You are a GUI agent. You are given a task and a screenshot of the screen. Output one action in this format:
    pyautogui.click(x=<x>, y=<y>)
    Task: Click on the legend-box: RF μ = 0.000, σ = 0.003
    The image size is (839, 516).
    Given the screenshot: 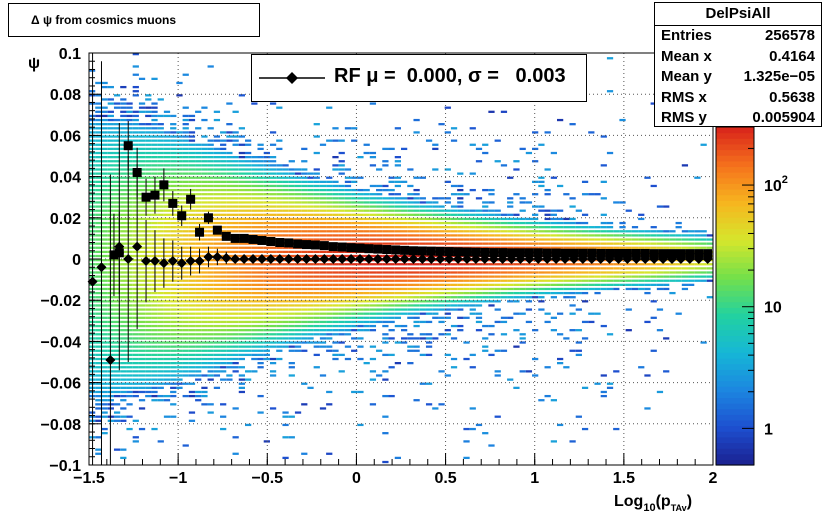 What is the action you would take?
    pyautogui.click(x=419, y=78)
    